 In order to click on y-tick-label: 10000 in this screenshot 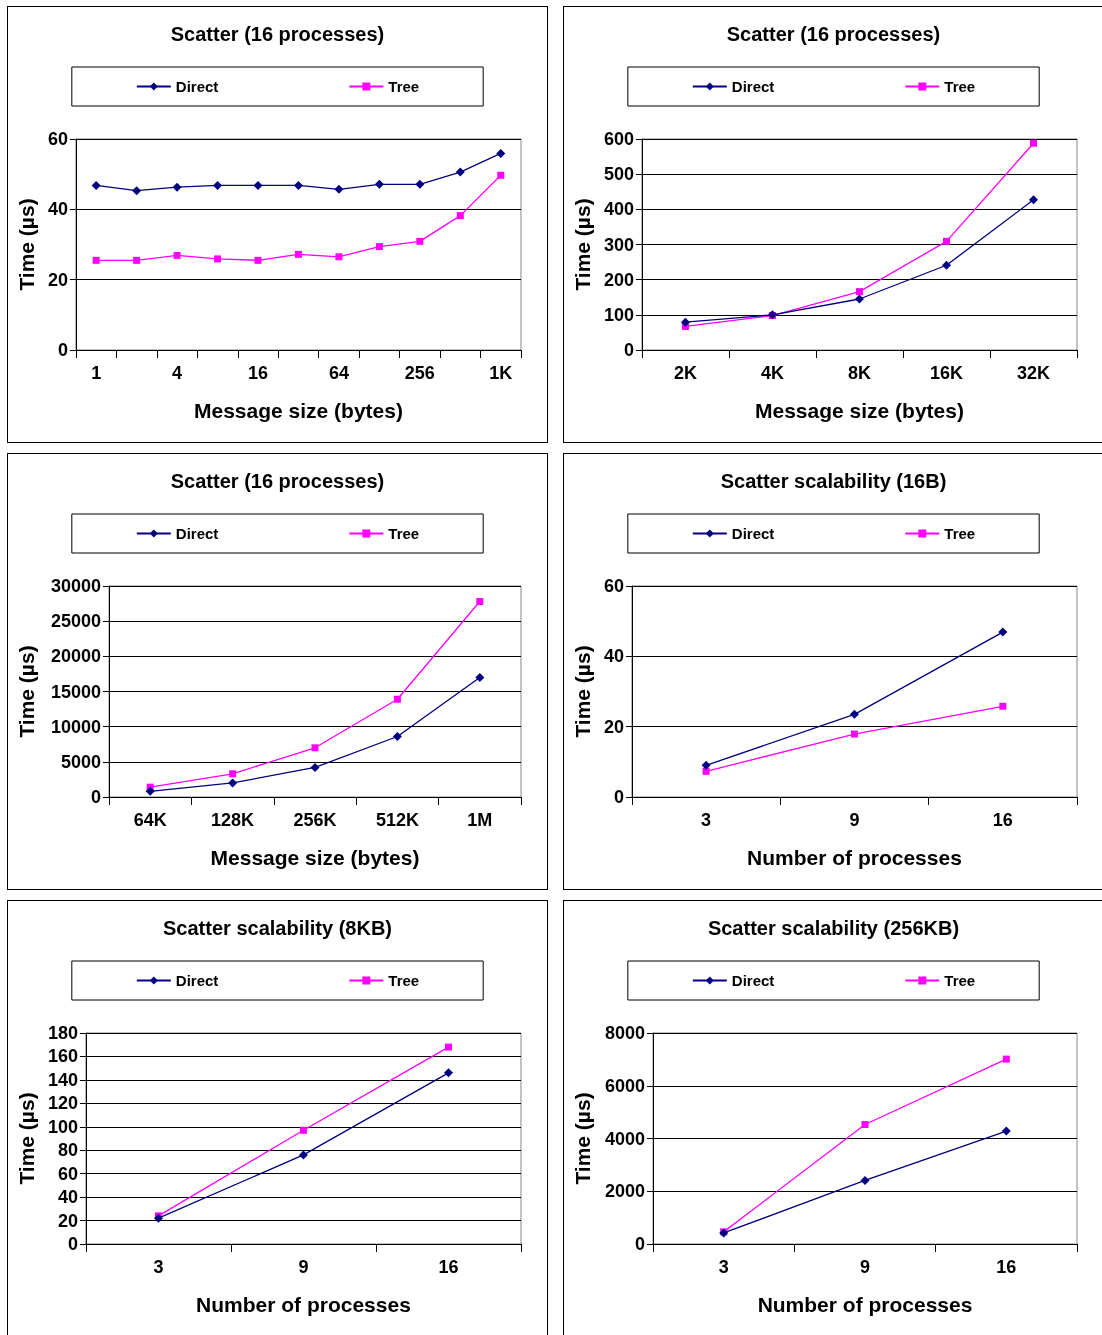, I will do `click(75, 726)`.